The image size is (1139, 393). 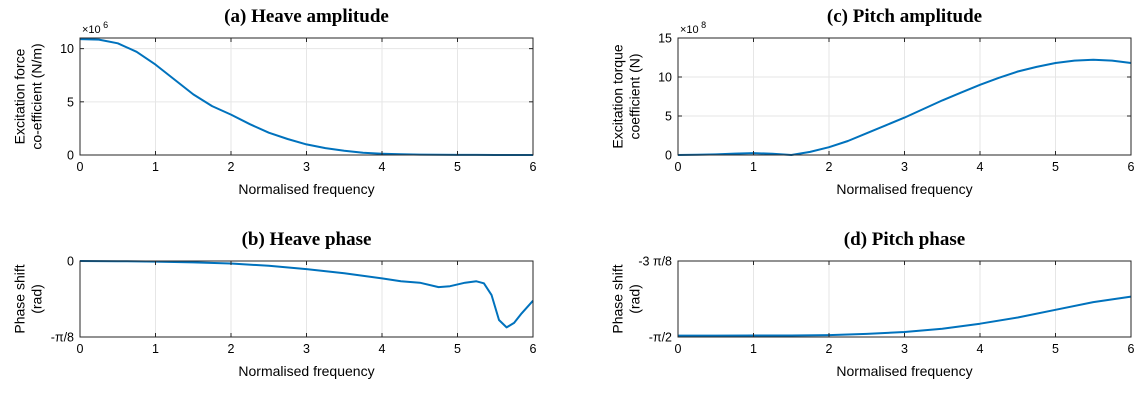 I want to click on exponent-label: ×10 8, so click(x=693, y=28).